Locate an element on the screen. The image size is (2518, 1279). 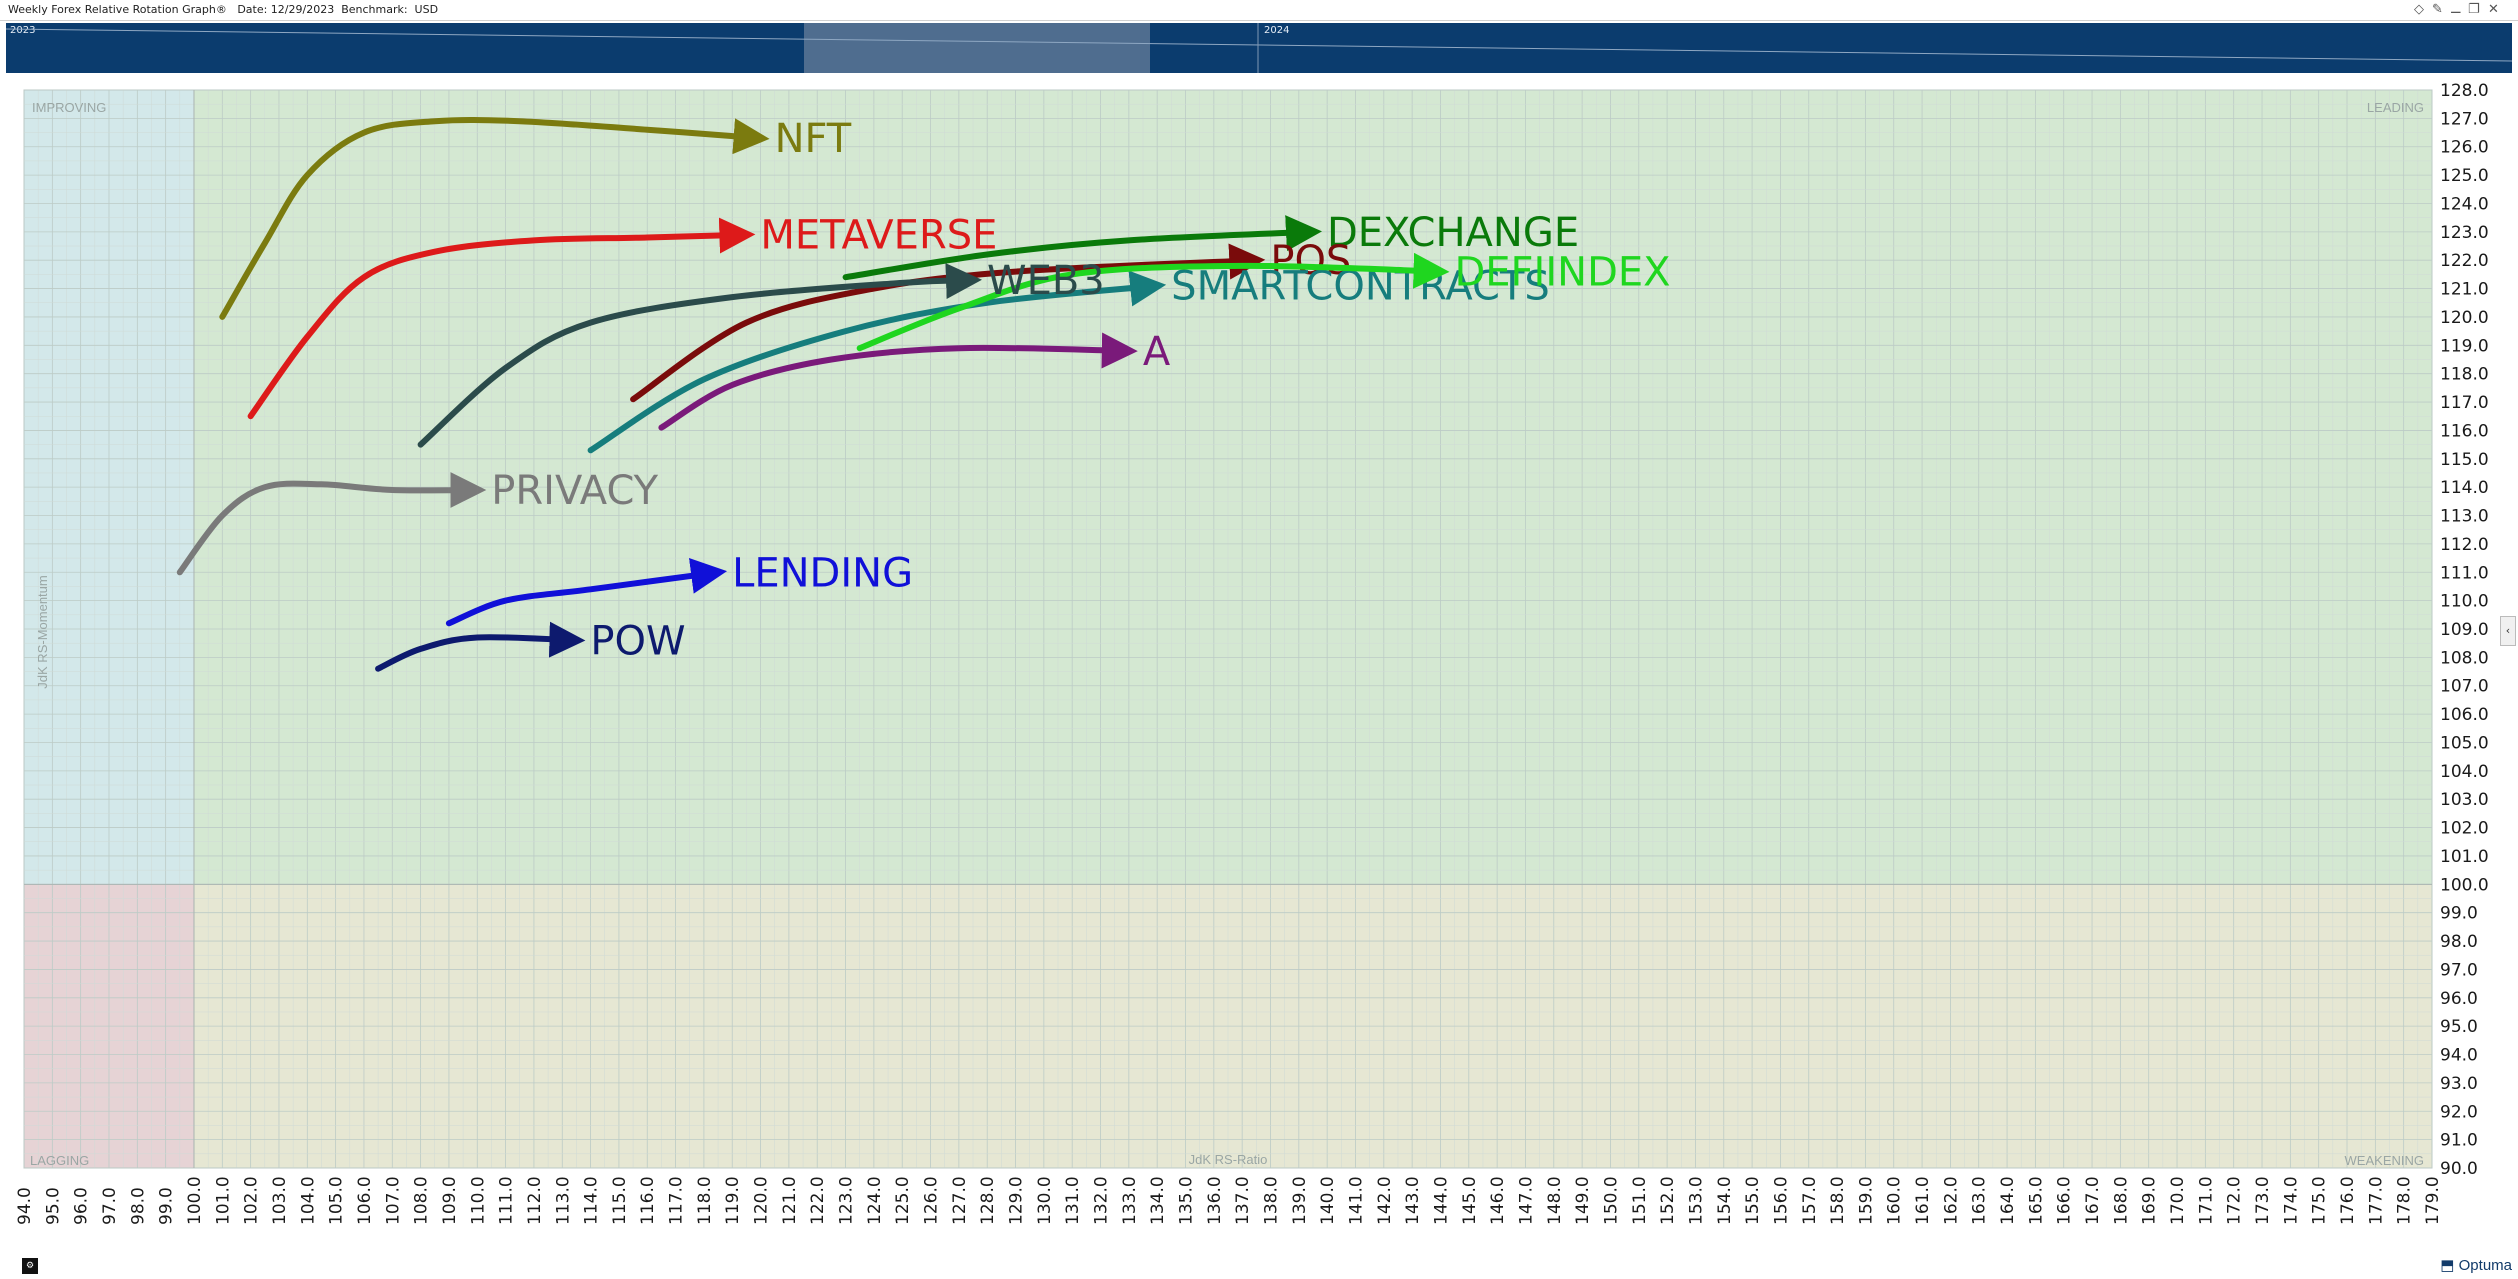
series-line-dexchange is located at coordinates (1082, 248).